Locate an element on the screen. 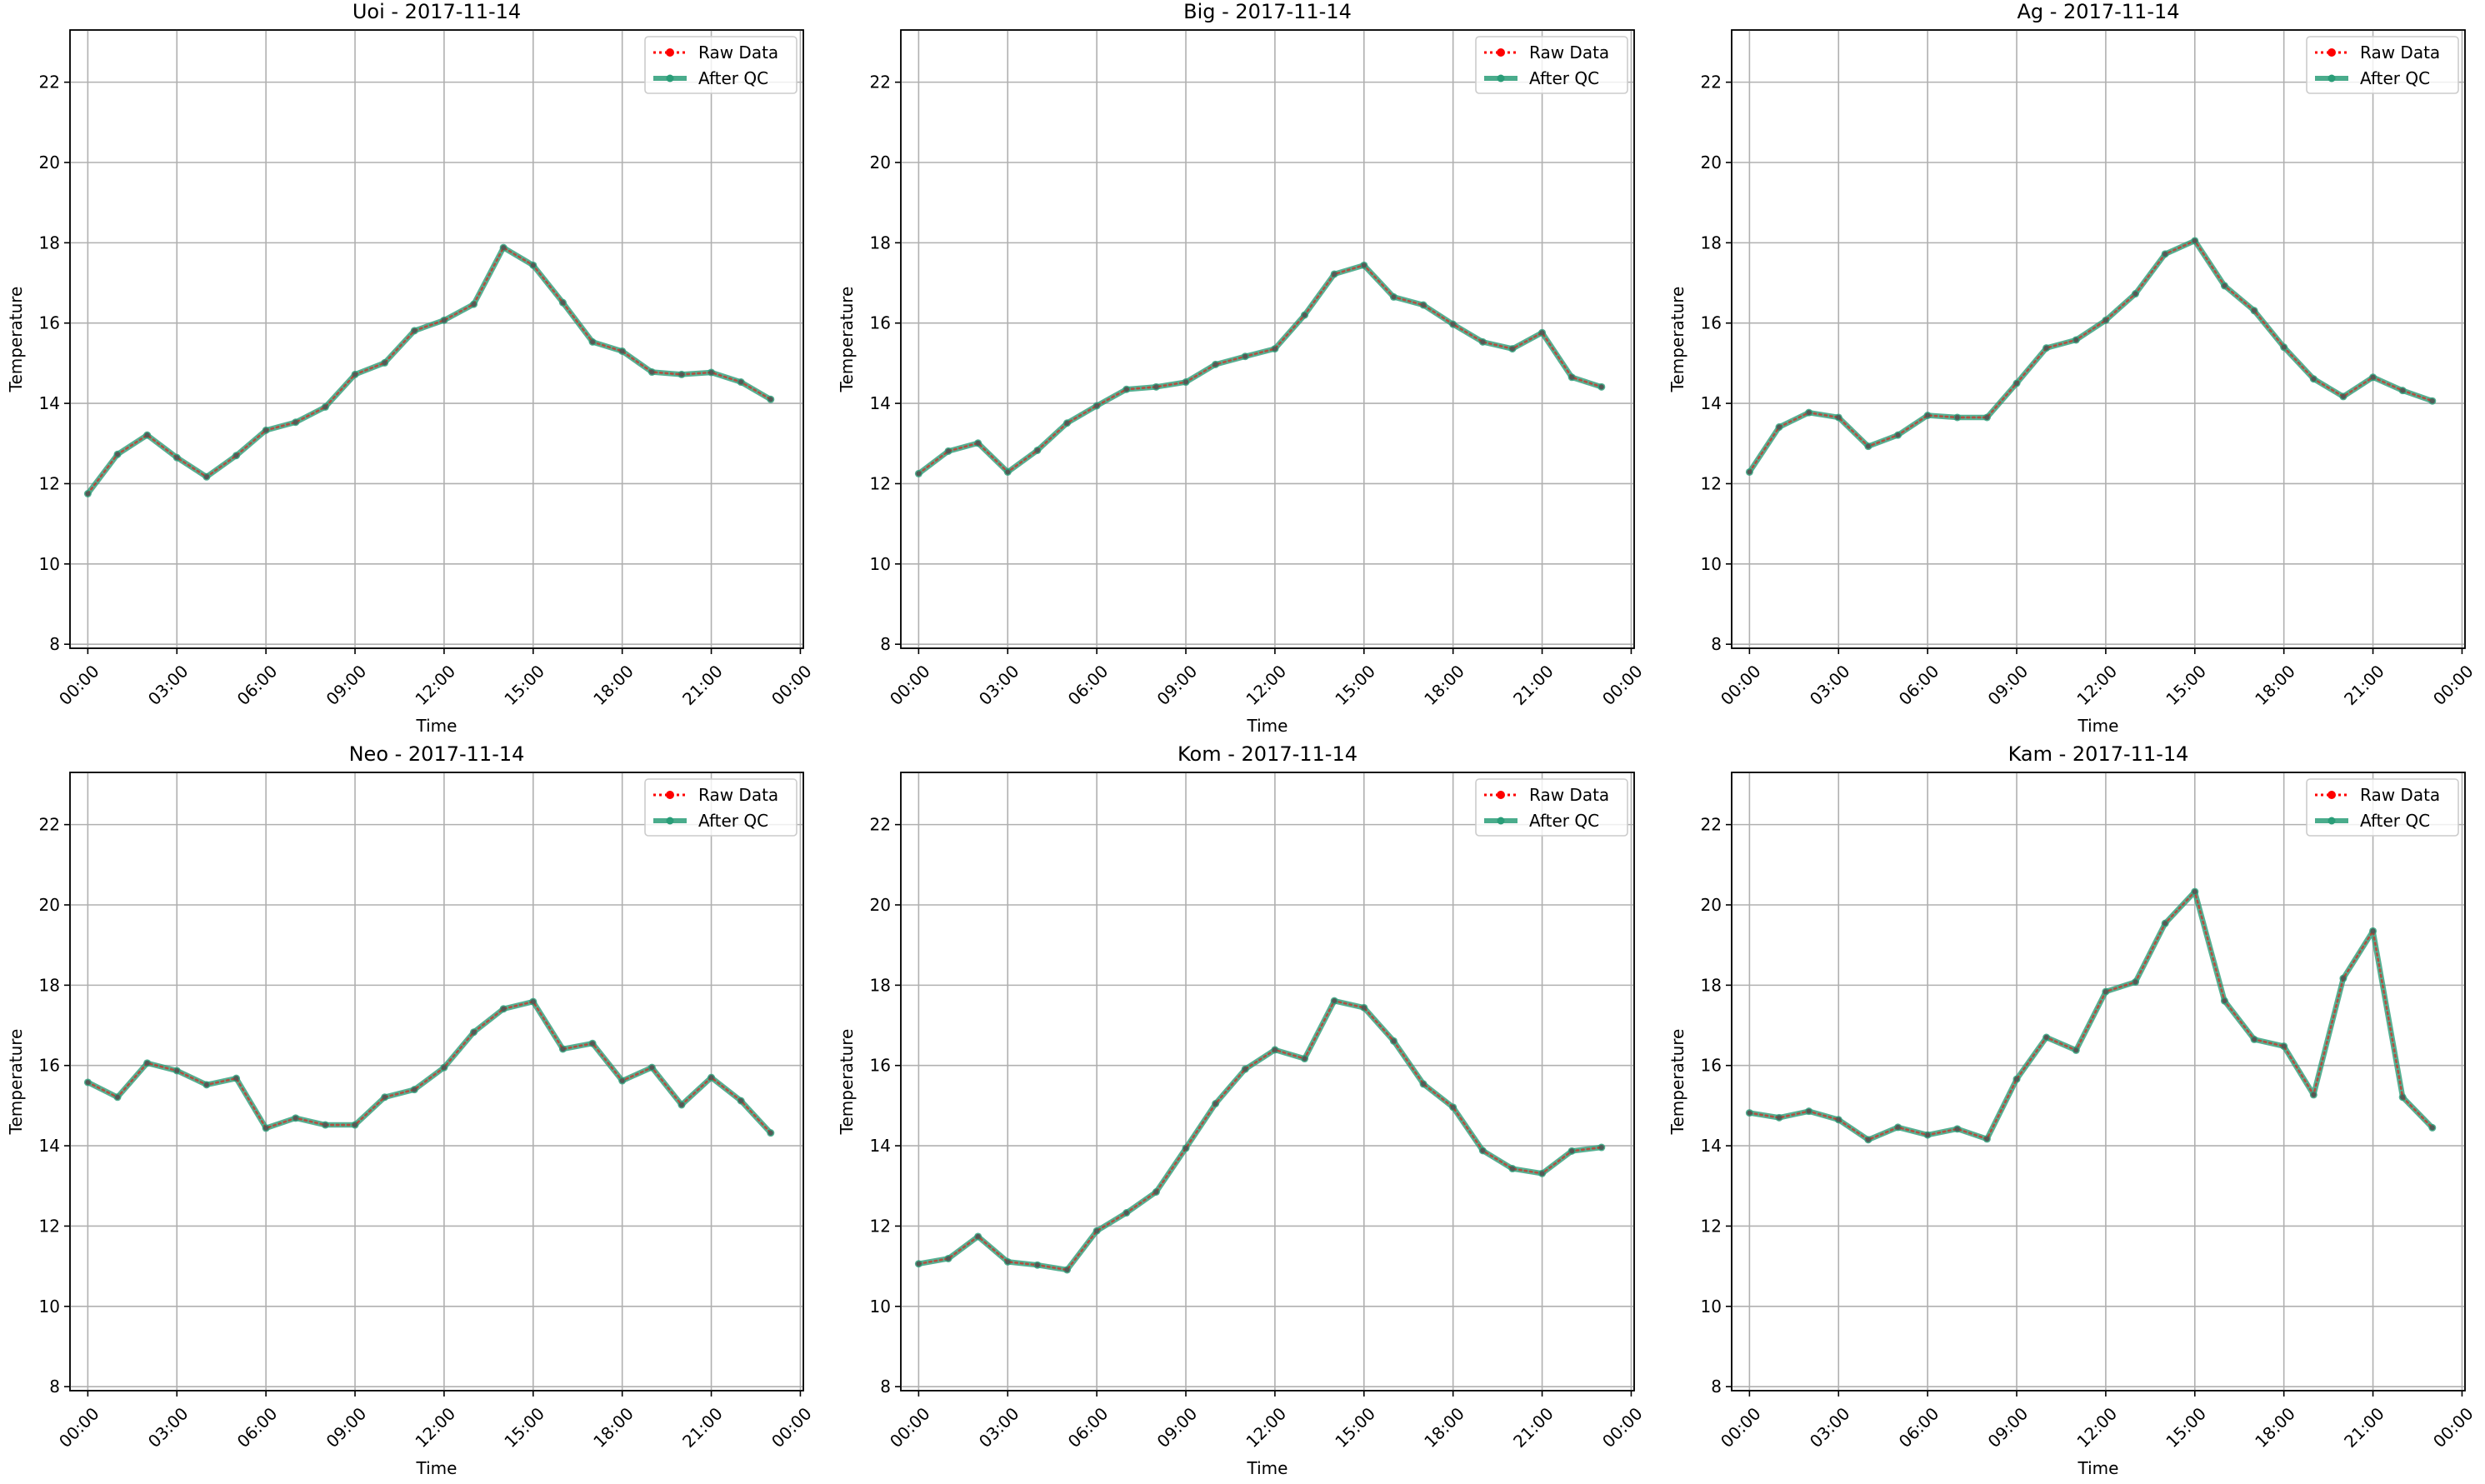 The image size is (2485, 1484). y-tick-label: 22 is located at coordinates (880, 82).